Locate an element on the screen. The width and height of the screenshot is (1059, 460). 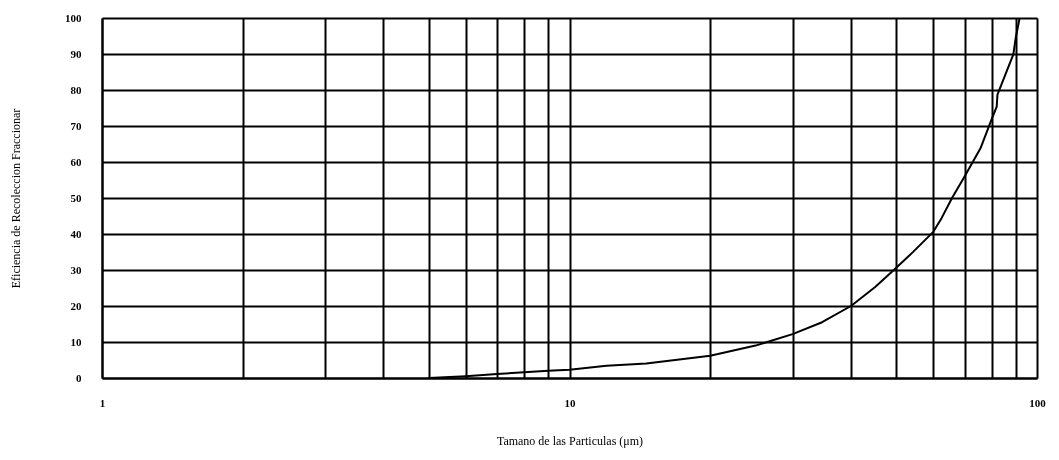
y-tick-label: 60 is located at coordinates (76, 161).